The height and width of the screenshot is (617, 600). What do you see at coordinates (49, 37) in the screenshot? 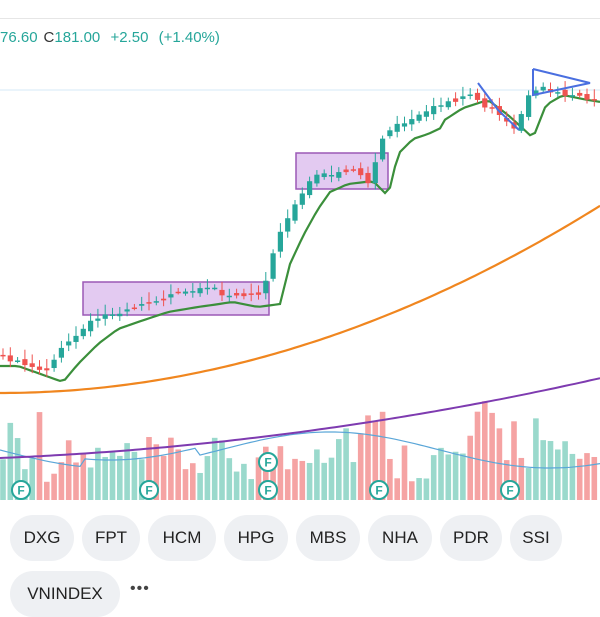
I see `close-label: C` at bounding box center [49, 37].